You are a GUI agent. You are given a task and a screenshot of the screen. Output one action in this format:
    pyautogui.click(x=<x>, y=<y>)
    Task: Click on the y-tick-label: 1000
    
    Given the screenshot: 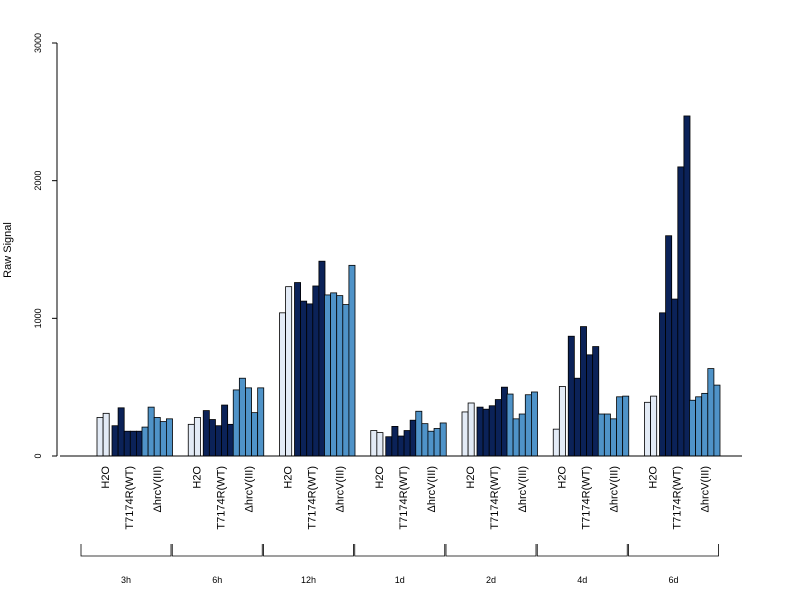 What is the action you would take?
    pyautogui.click(x=38, y=318)
    